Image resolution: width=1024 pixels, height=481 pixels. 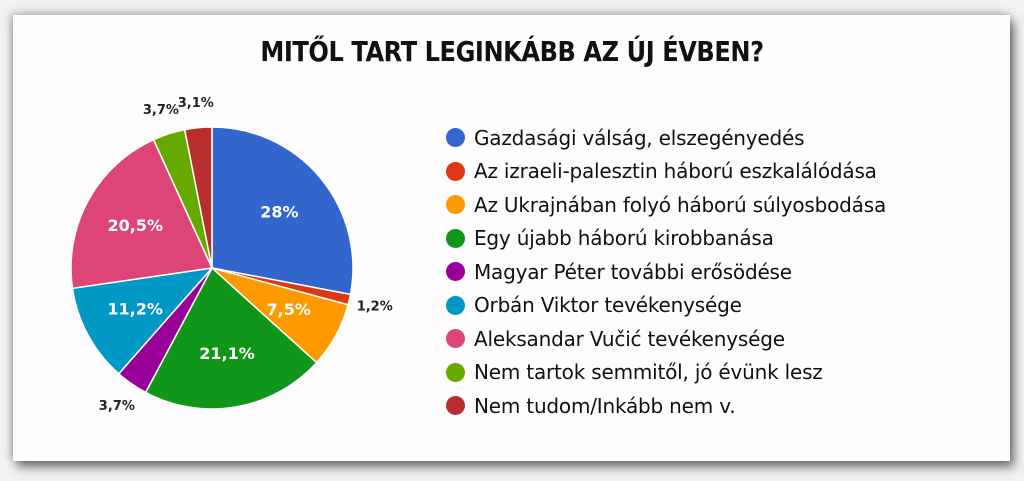 I want to click on legend-item: Magyar Péter további erősödése, so click(x=666, y=272).